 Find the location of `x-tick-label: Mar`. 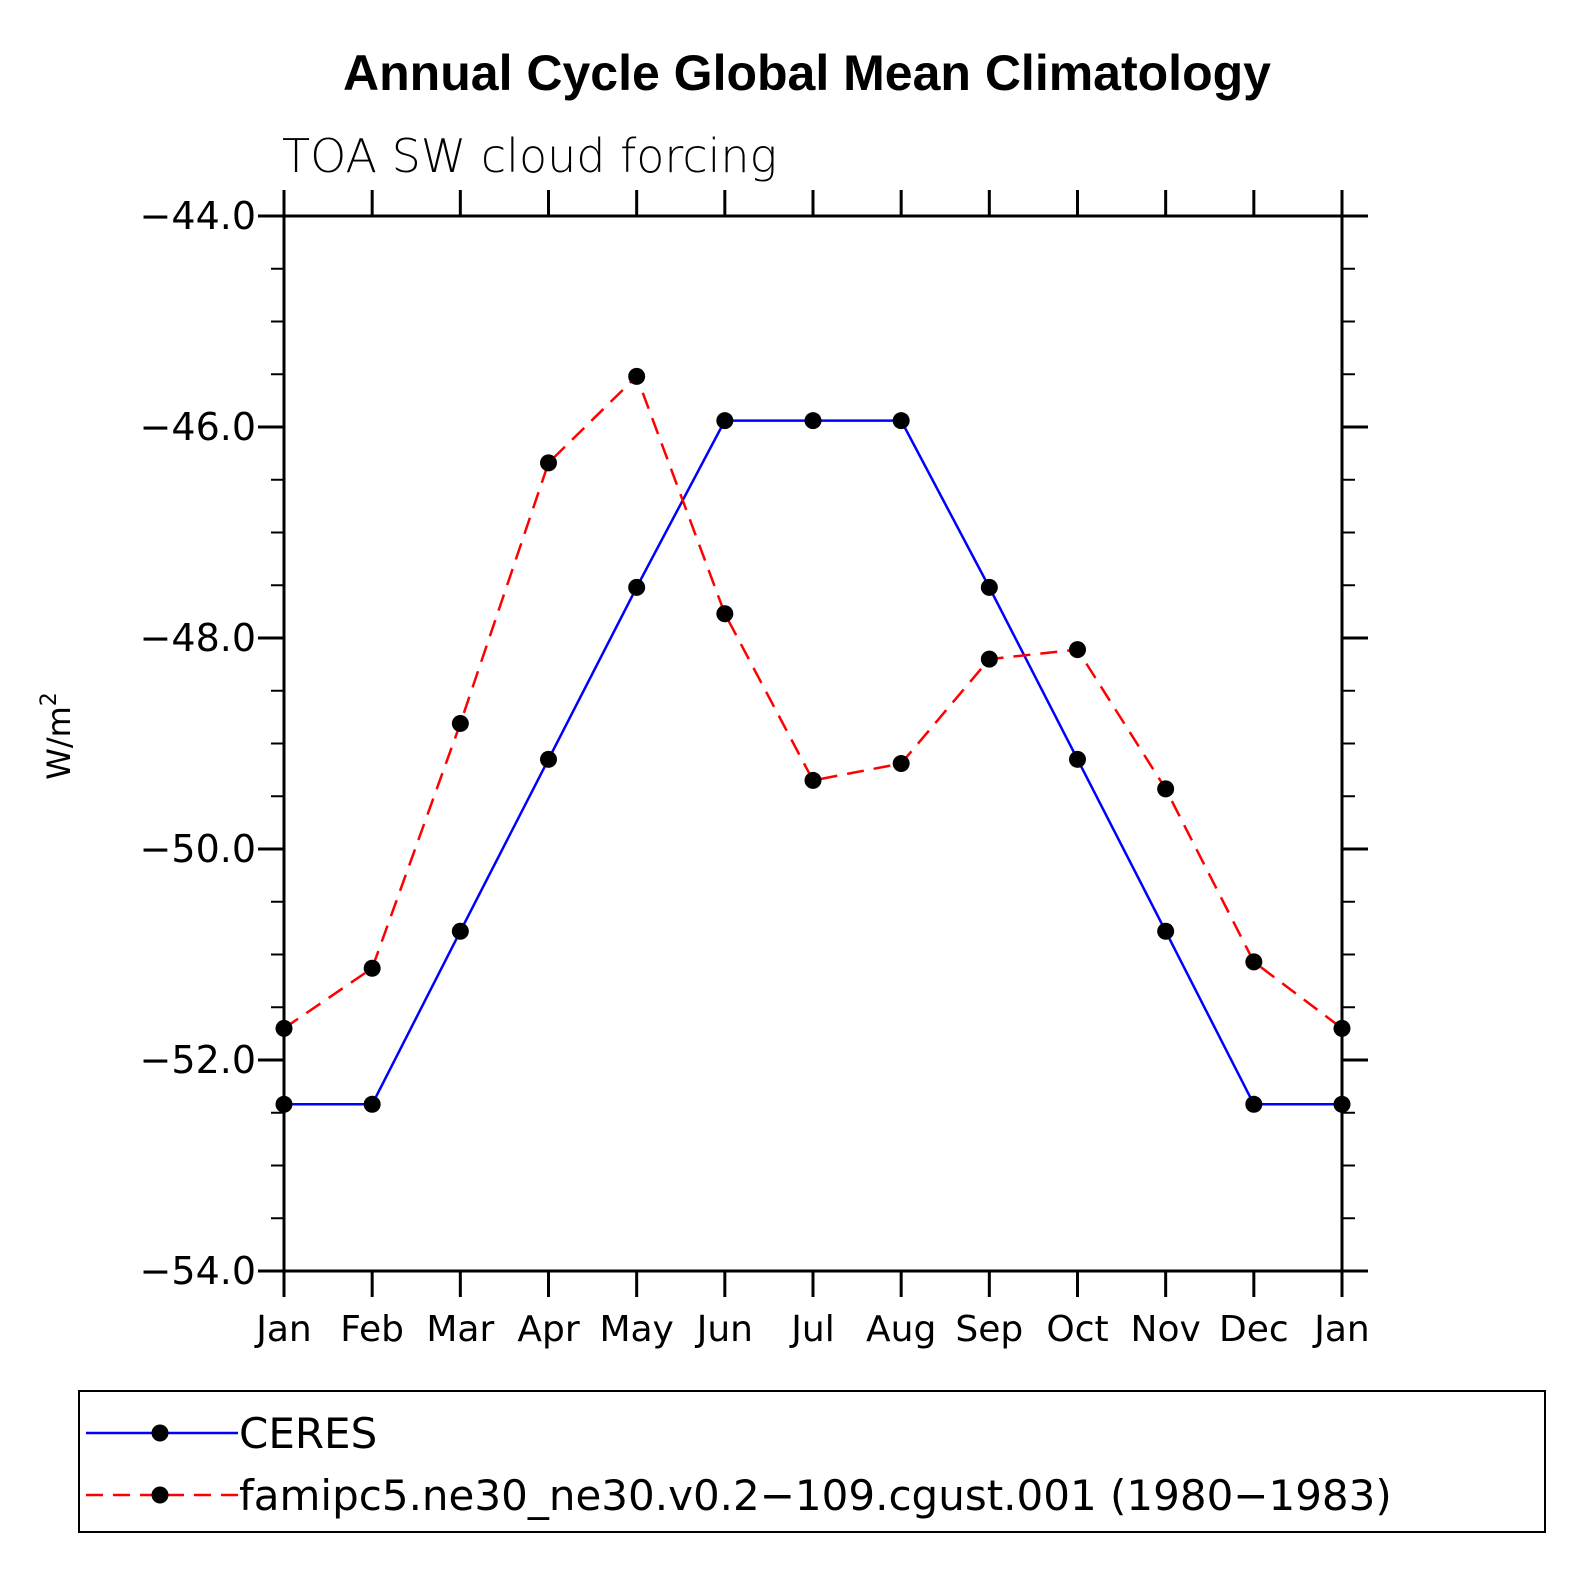

x-tick-label: Mar is located at coordinates (460, 1329).